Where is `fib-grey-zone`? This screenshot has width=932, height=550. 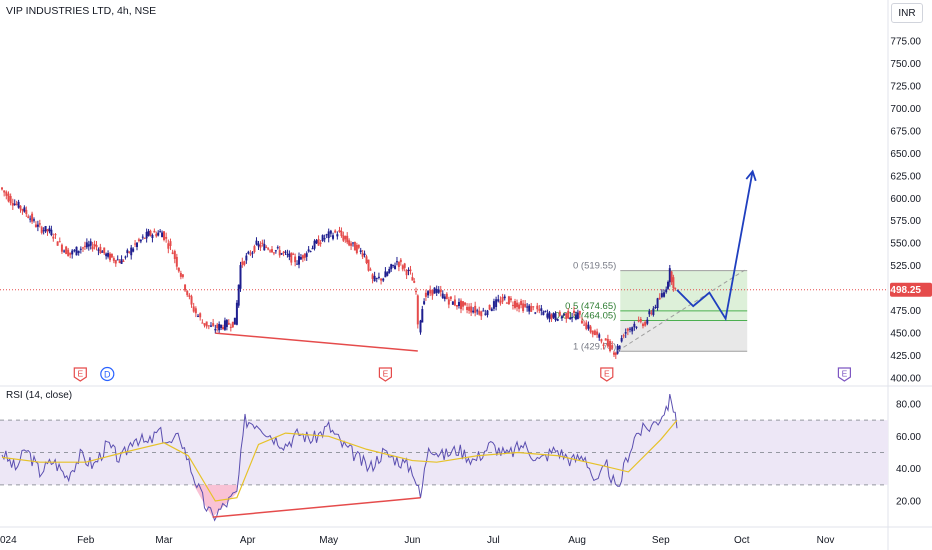
fib-grey-zone is located at coordinates (684, 336).